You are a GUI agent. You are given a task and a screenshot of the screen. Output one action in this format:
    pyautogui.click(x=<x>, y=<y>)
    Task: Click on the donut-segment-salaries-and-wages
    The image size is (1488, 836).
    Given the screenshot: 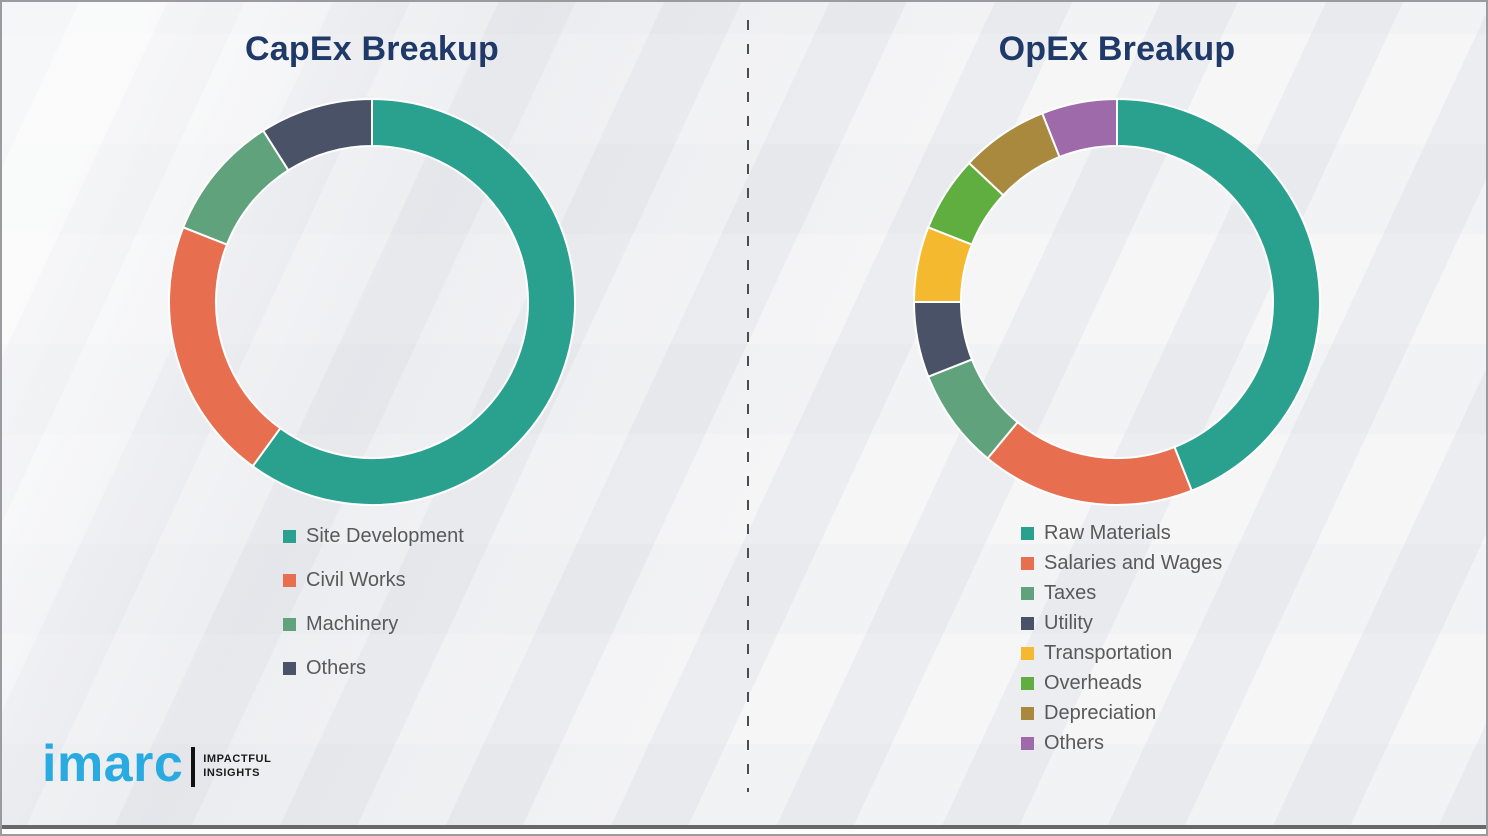 What is the action you would take?
    pyautogui.click(x=1089, y=463)
    